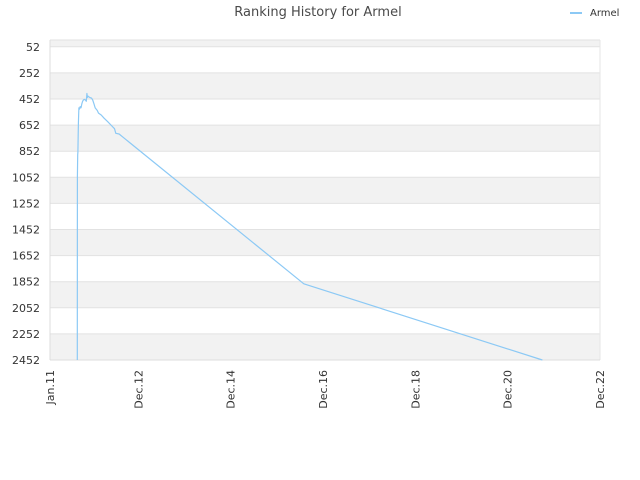 The image size is (640, 480). I want to click on x-tick-label: Dec.12, so click(138, 389).